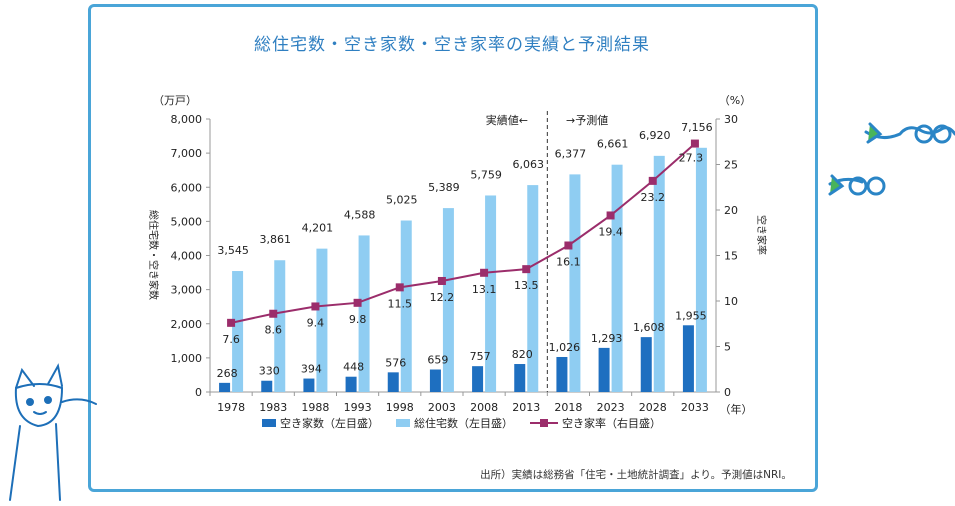 The image size is (955, 506). I want to click on rate-data-label: 9.8, so click(358, 319).